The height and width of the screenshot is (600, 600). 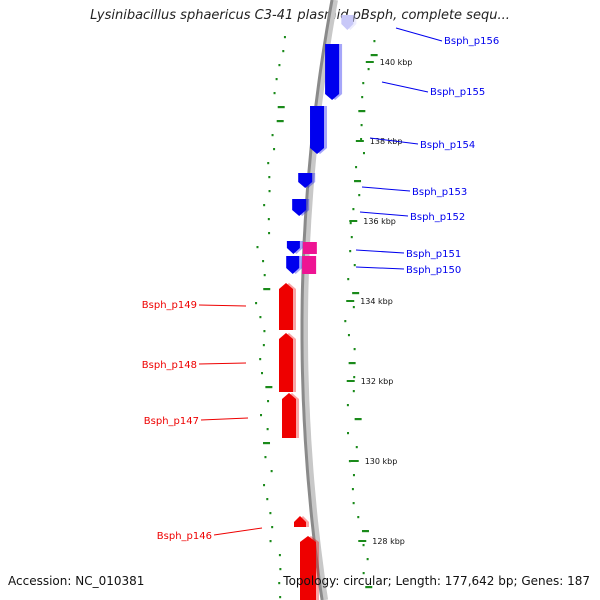 I want to click on gene-bsph-p146b-shadow, so click(x=311, y=568).